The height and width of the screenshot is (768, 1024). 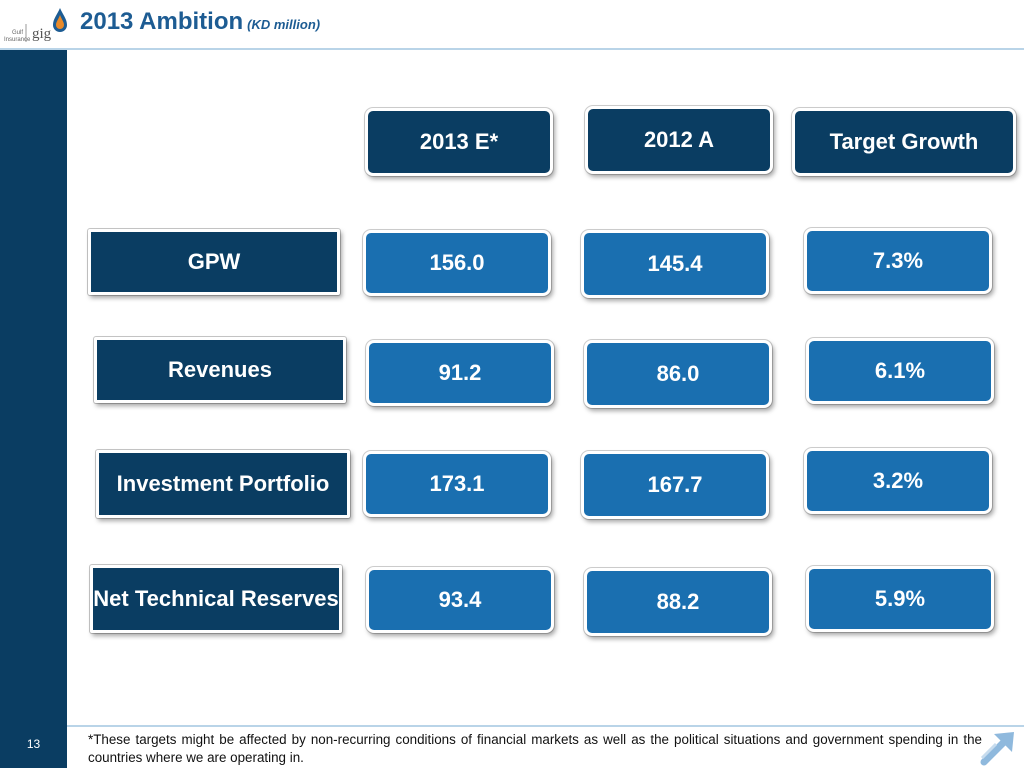 I want to click on drop-logo-icon, so click(x=46, y=25).